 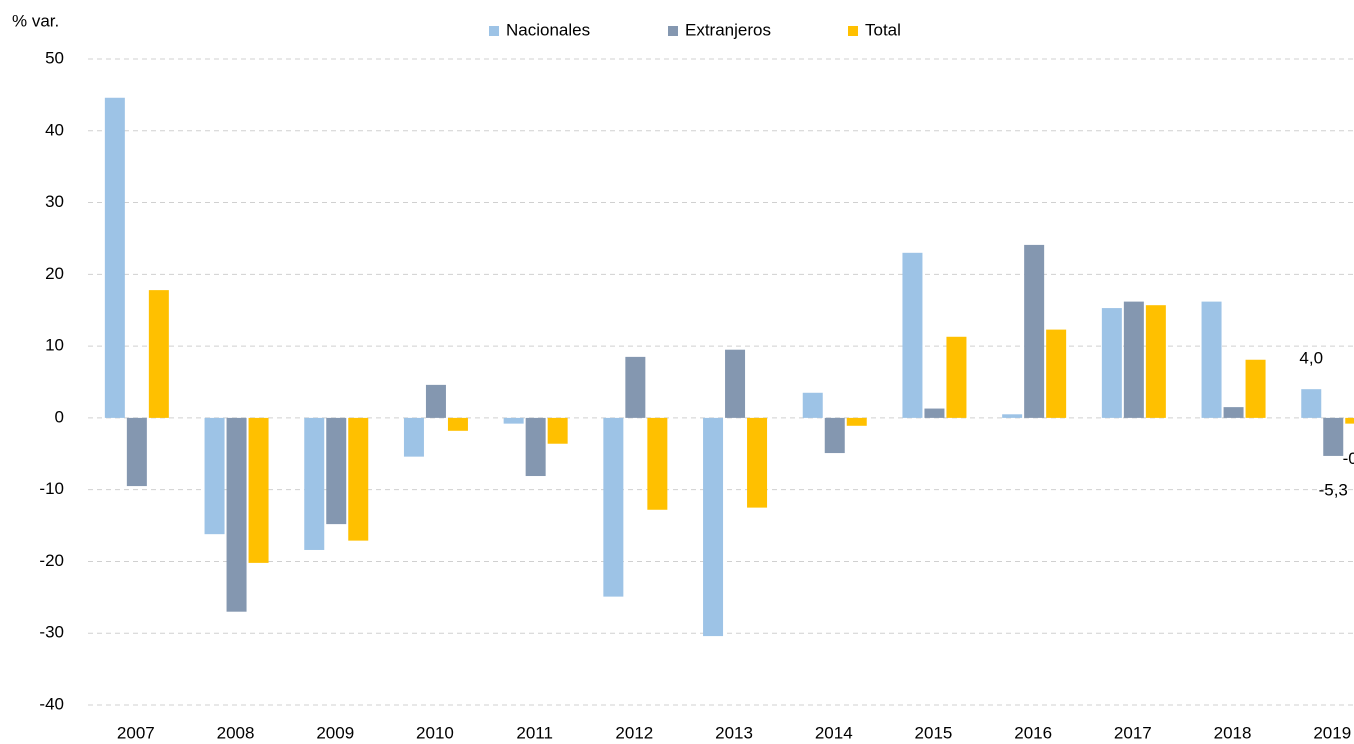 I want to click on x-tick-label: 2016, so click(x=1033, y=732).